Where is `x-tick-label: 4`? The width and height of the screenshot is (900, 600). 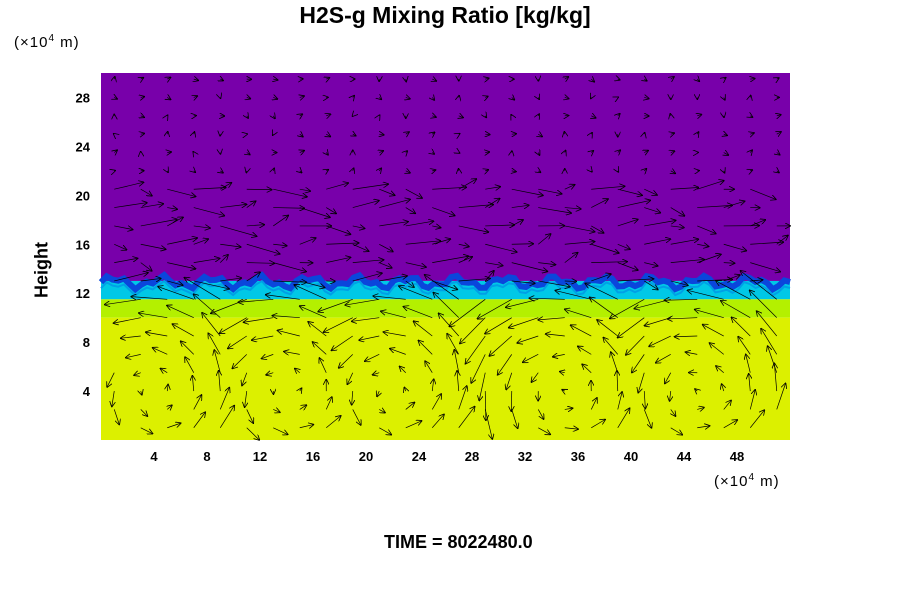 x-tick-label: 4 is located at coordinates (154, 456).